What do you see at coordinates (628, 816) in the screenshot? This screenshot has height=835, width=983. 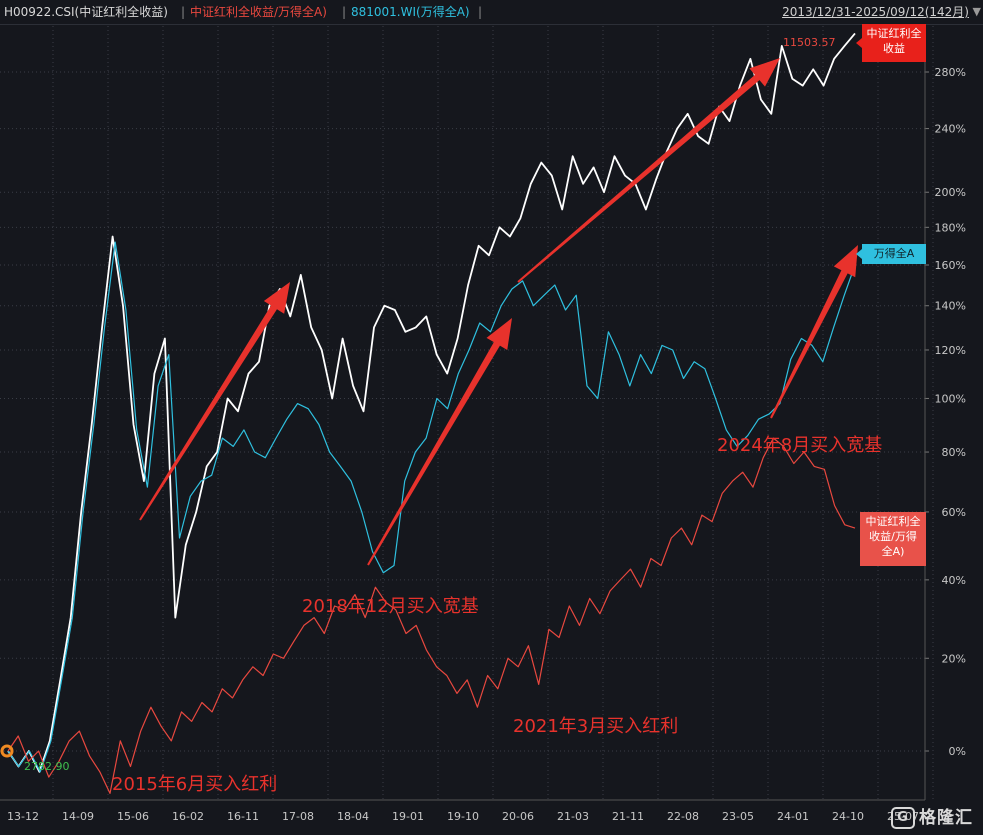 I see `x-tick-label: 21-11` at bounding box center [628, 816].